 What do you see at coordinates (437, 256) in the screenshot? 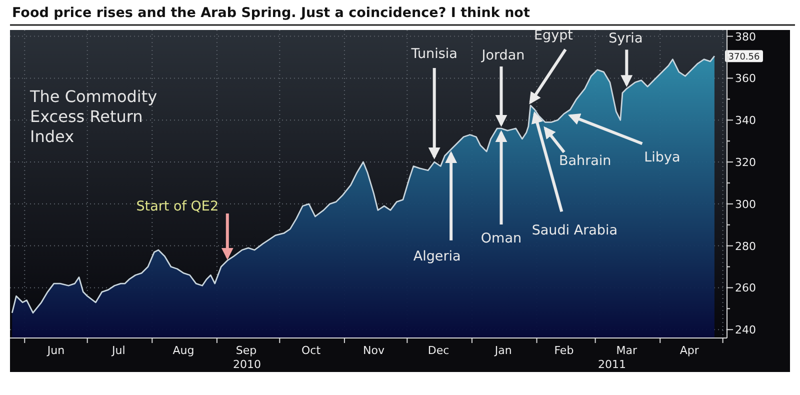
I see `annotation: Algeria` at bounding box center [437, 256].